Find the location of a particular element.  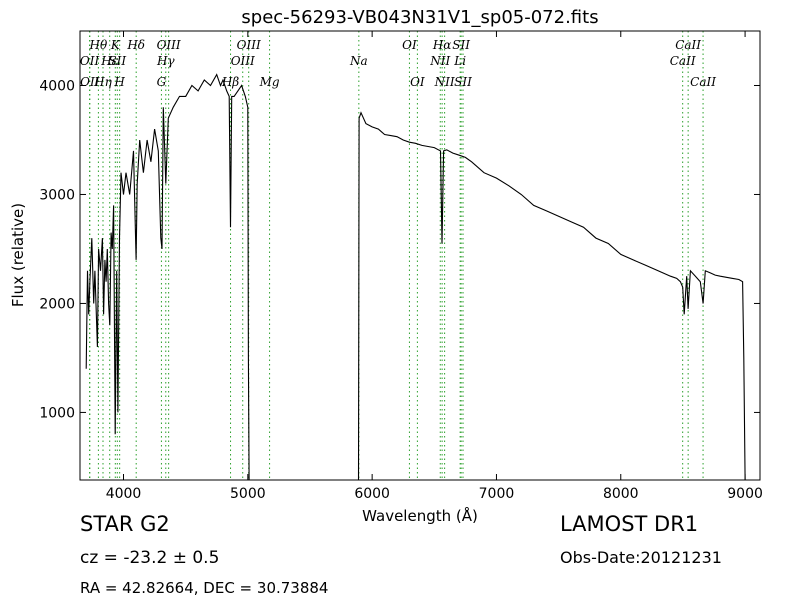

x-axis-label: Wavelength (Å) is located at coordinates (420, 515).